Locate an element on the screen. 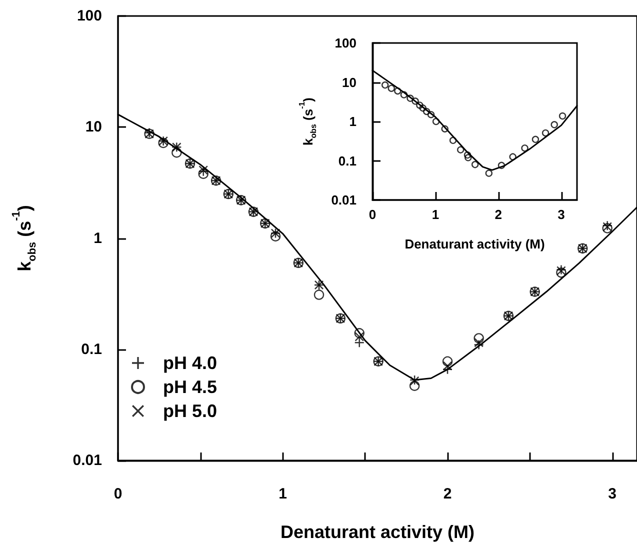  legend-label: pH 4.5 is located at coordinates (190, 387).